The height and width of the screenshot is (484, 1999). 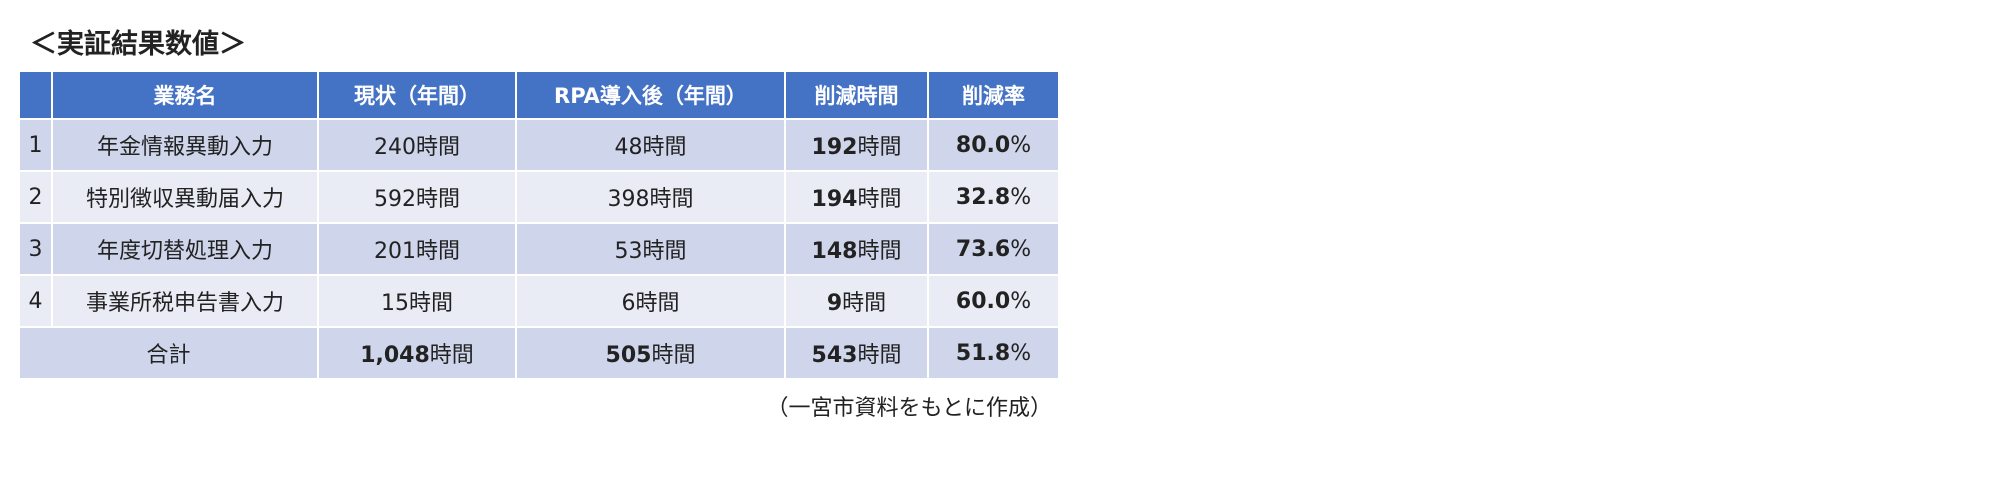 I want to click on table-row: 3 年度切替処理入力 201時間 53時間 148時間 73.6%, so click(x=539, y=249).